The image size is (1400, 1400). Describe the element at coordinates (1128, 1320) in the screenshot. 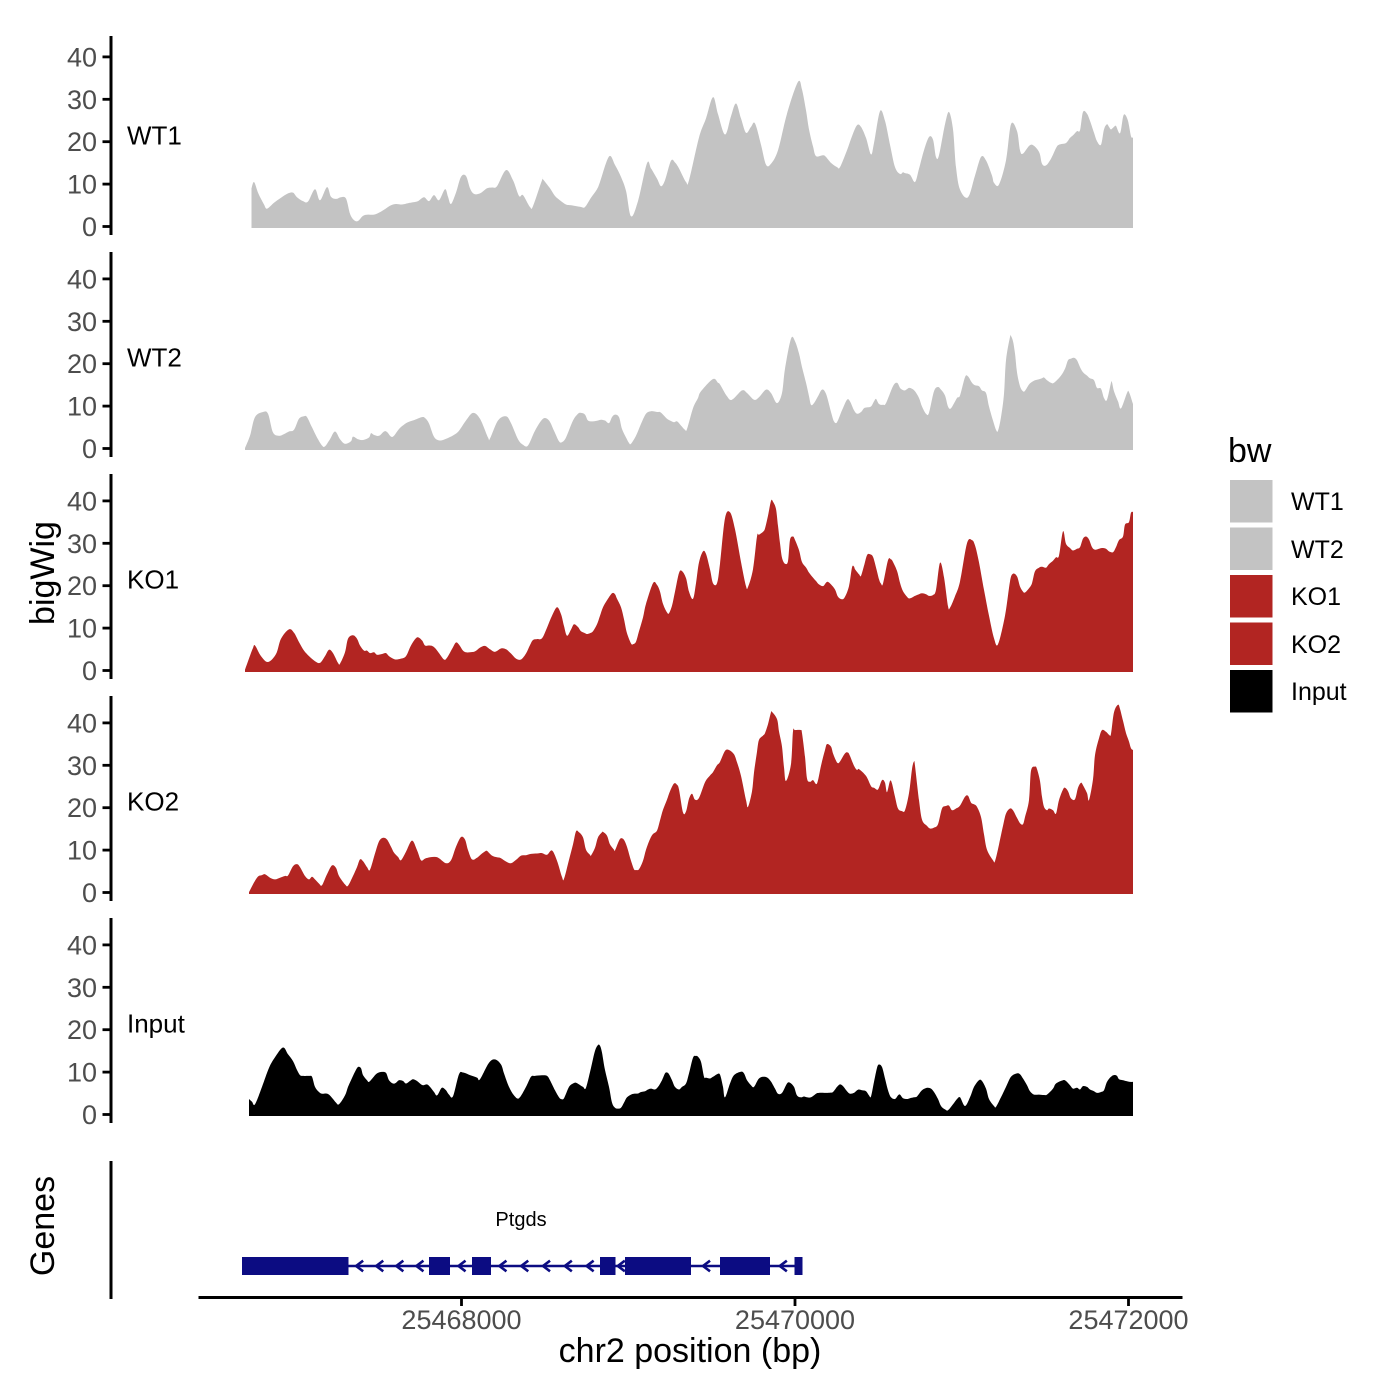

I see `svg-text: 25472000` at that location.